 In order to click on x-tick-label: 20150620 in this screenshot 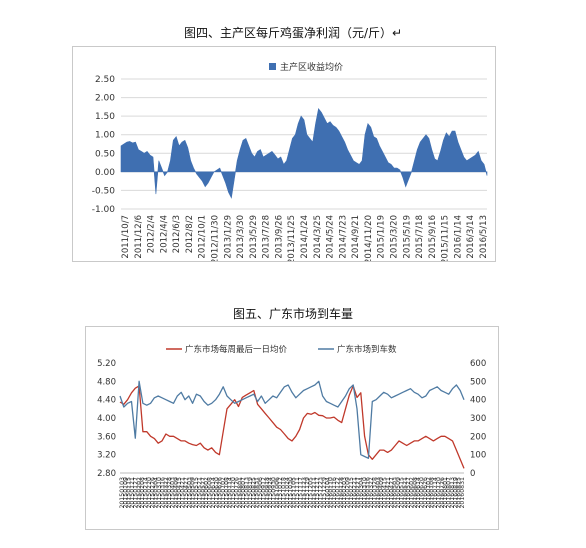, I will do `click(216, 493)`.